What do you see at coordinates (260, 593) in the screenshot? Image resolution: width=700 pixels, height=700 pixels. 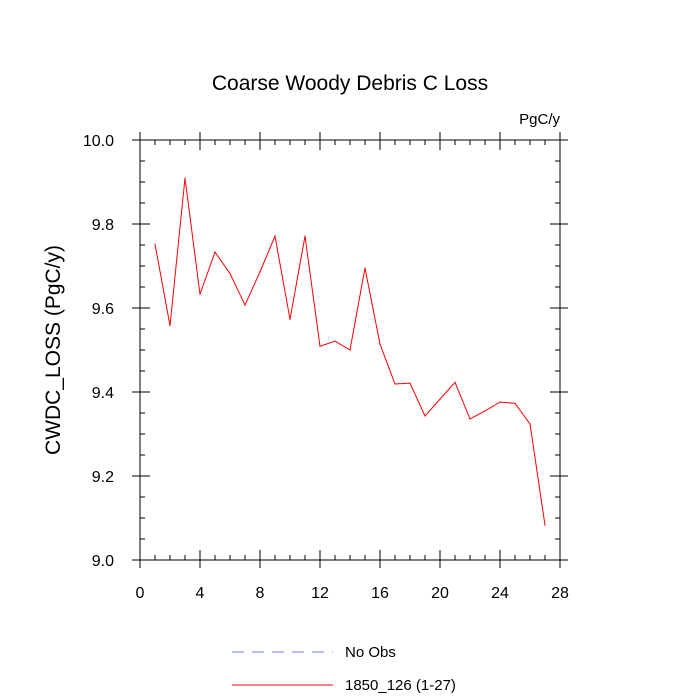 I see `x-tick-label: 8` at bounding box center [260, 593].